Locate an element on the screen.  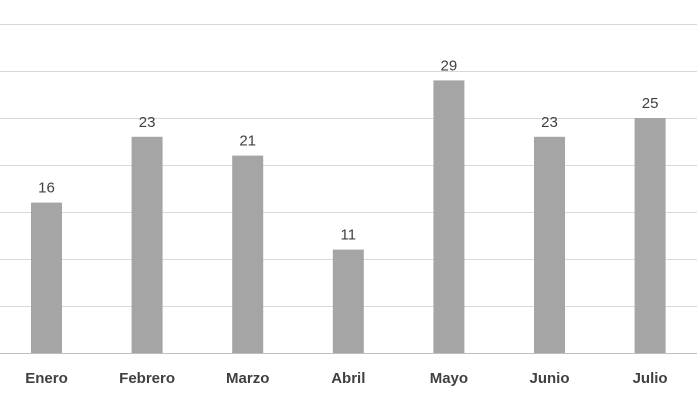
tick-label-marzo: Marzo is located at coordinates (247, 378).